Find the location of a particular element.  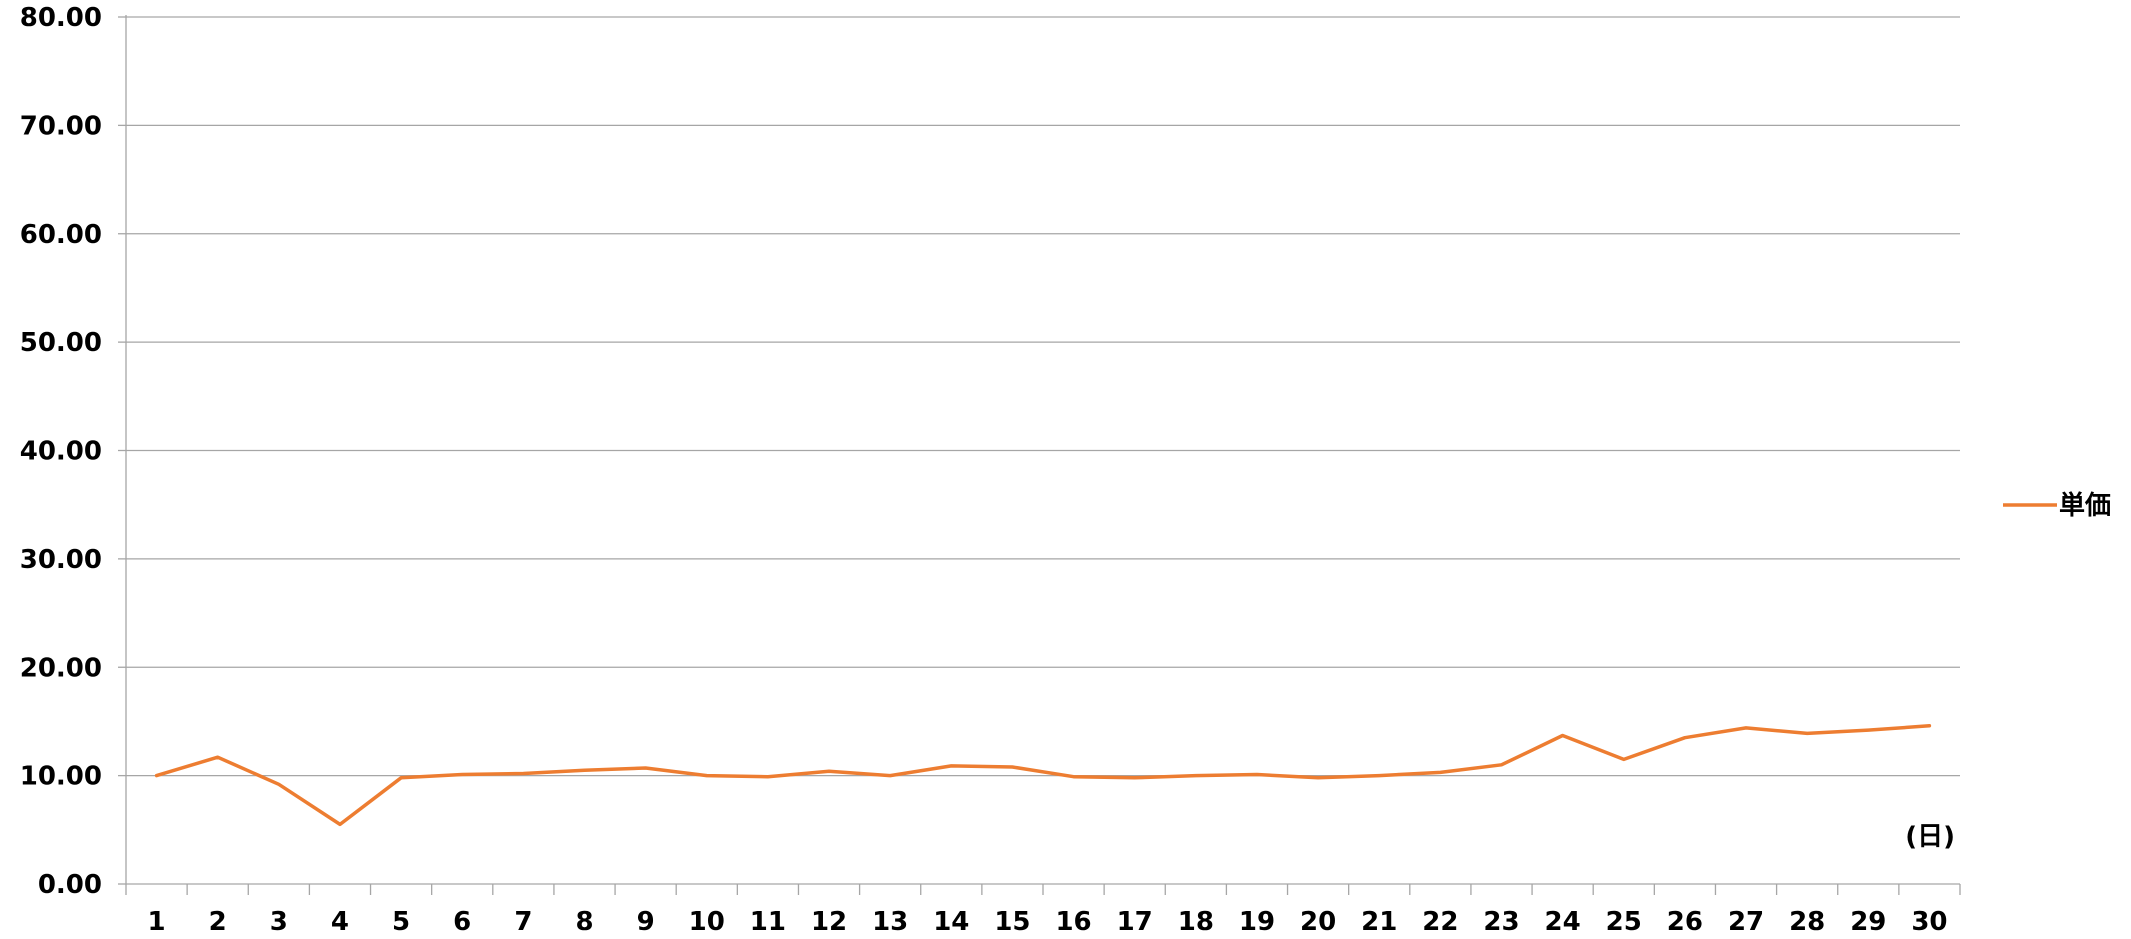

x-tick-label: 23 is located at coordinates (1501, 920).